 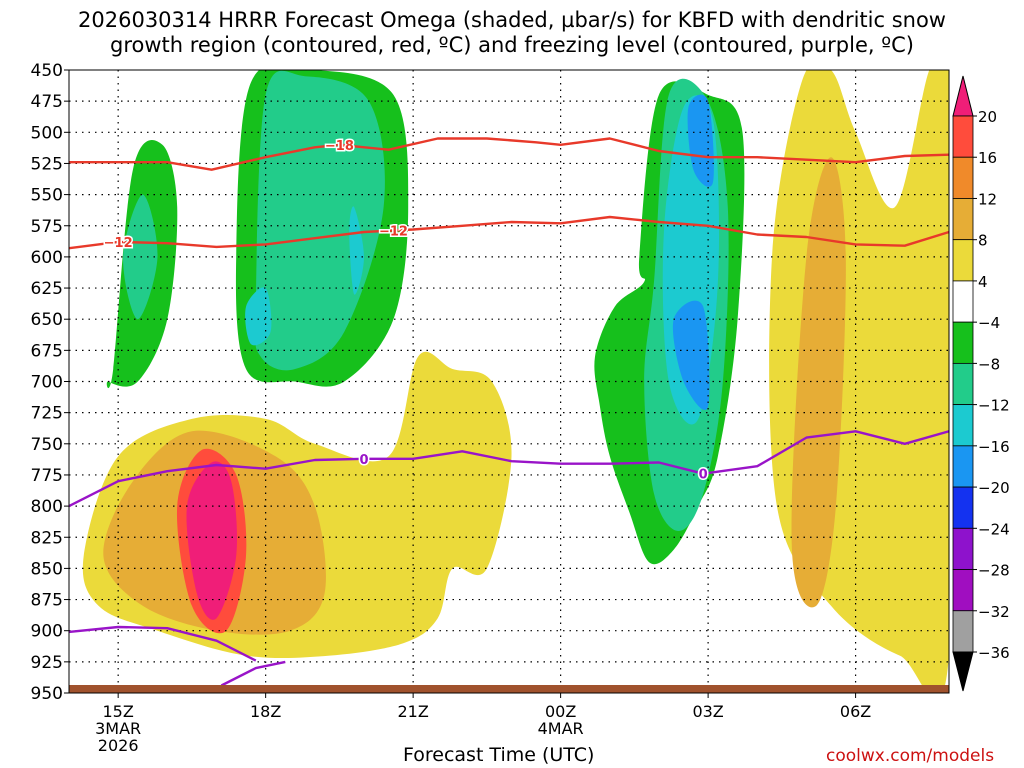 What do you see at coordinates (47, 289) in the screenshot?
I see `y-tick-label: 625` at bounding box center [47, 289].